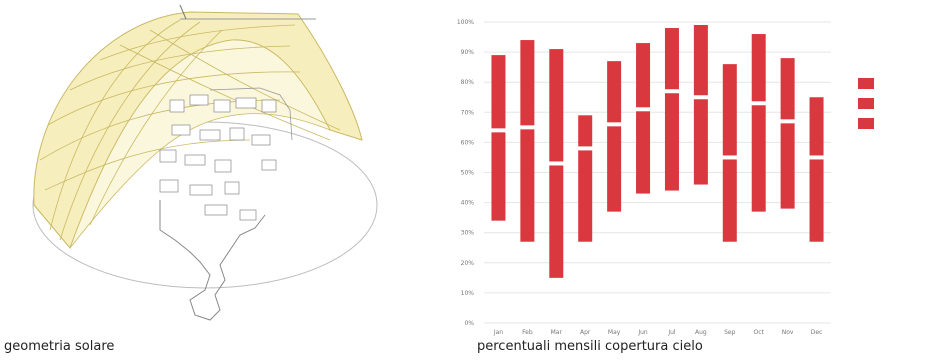 The height and width of the screenshot is (360, 929). What do you see at coordinates (218, 157) in the screenshot?
I see `building-cluster` at bounding box center [218, 157].